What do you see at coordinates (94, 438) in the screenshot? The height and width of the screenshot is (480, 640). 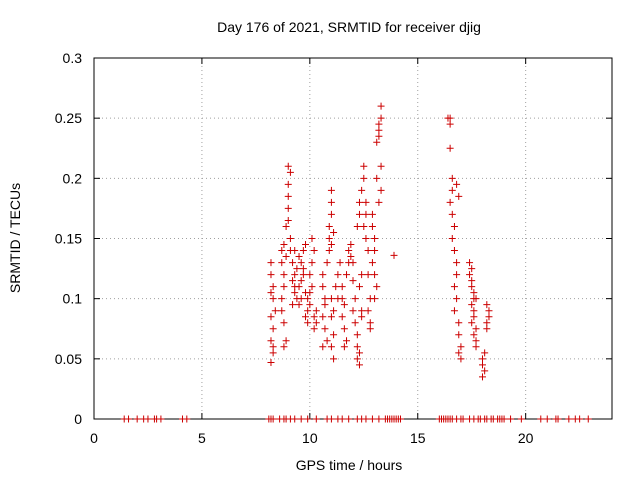 I see `x-tick-label: 0` at bounding box center [94, 438].